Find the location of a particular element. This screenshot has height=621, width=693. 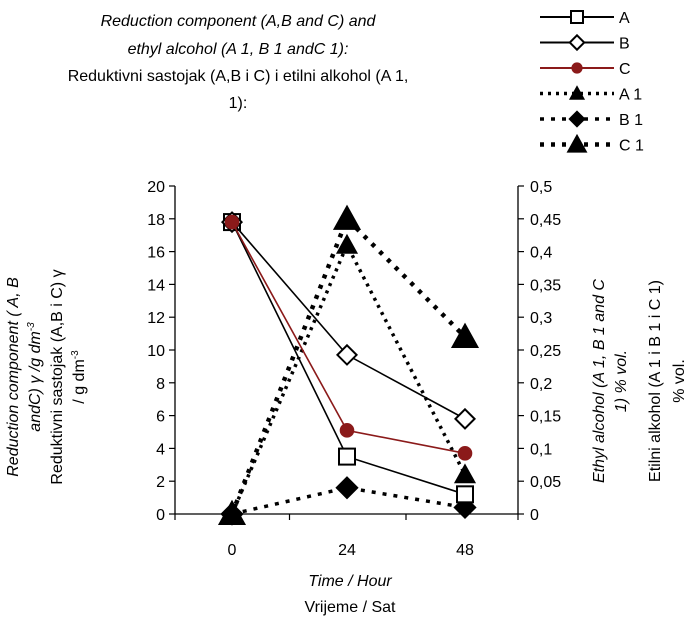

y-left-tick-label: 18 is located at coordinates (156, 220).